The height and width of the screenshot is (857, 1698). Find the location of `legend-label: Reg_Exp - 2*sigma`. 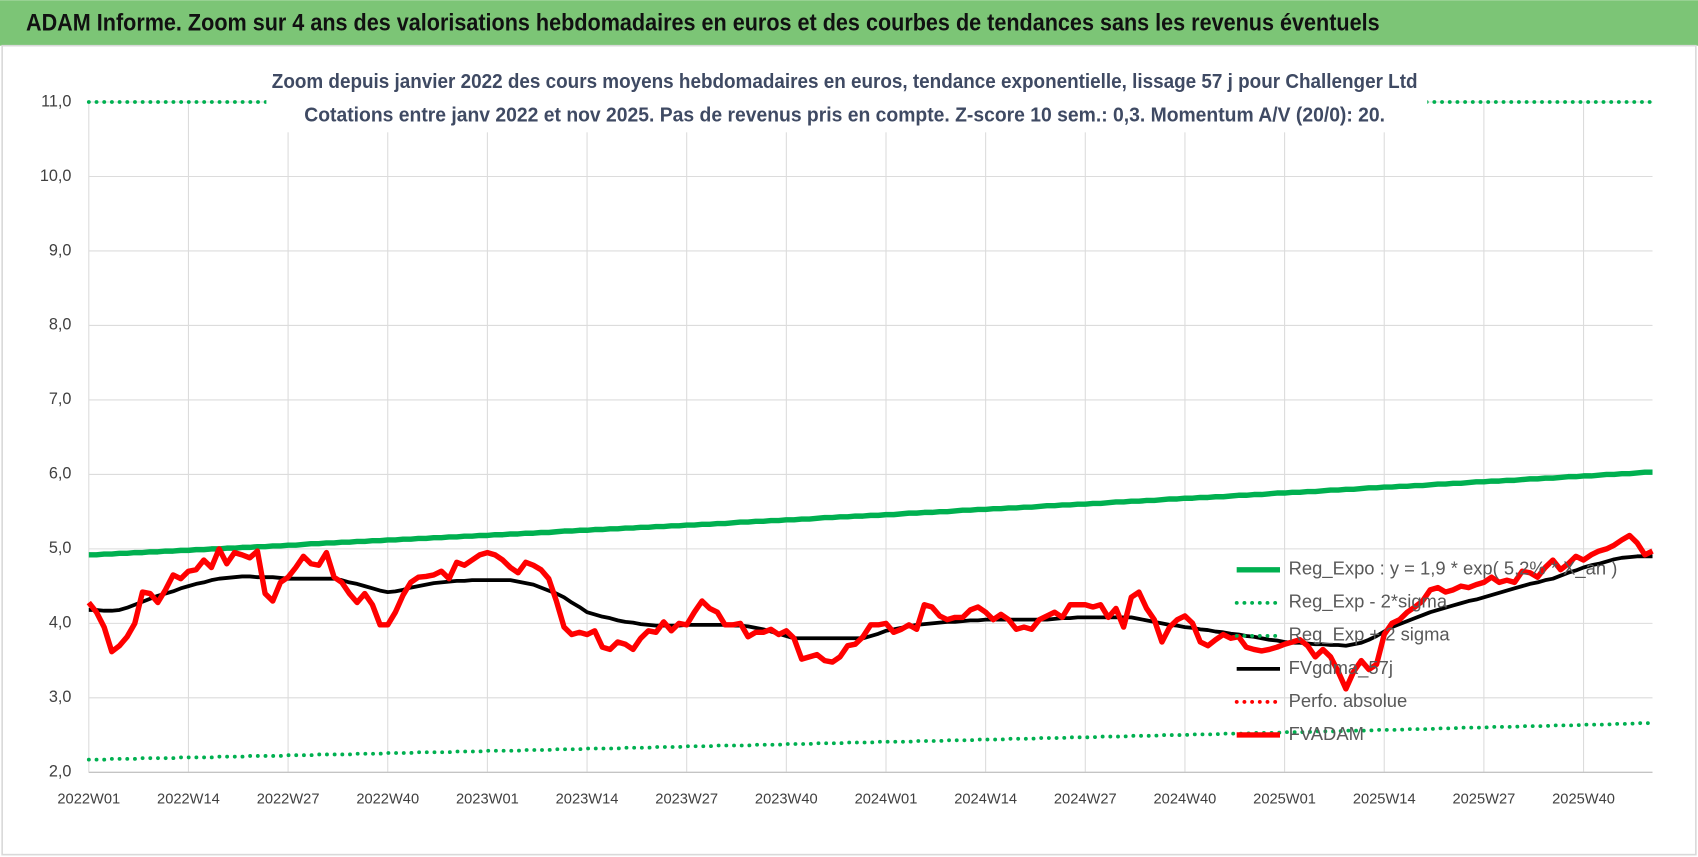

legend-label: Reg_Exp - 2*sigma is located at coordinates (1368, 602).